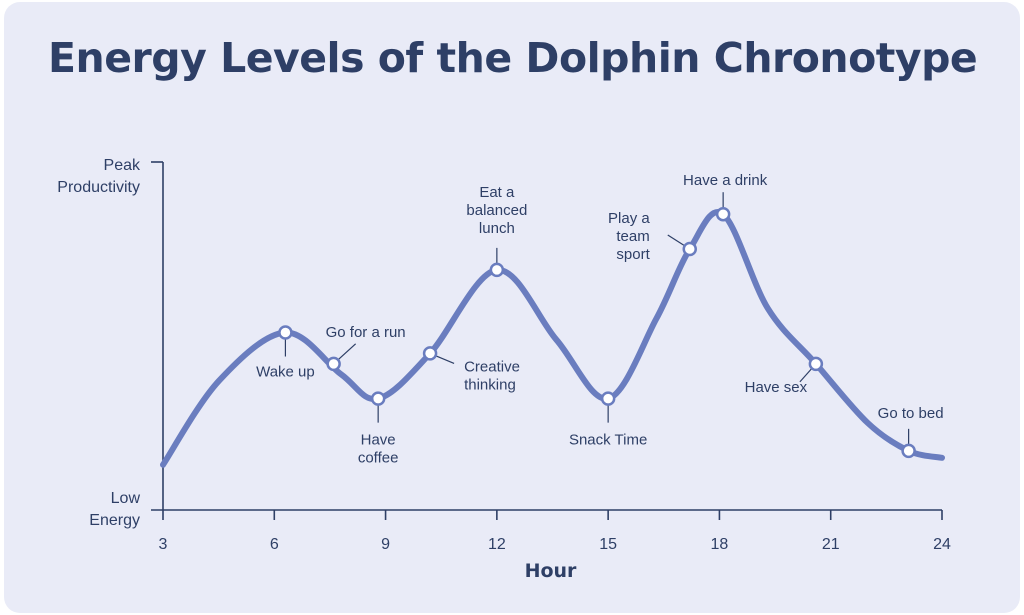 The image size is (1024, 615). What do you see at coordinates (633, 254) in the screenshot?
I see `annotation-label: sport` at bounding box center [633, 254].